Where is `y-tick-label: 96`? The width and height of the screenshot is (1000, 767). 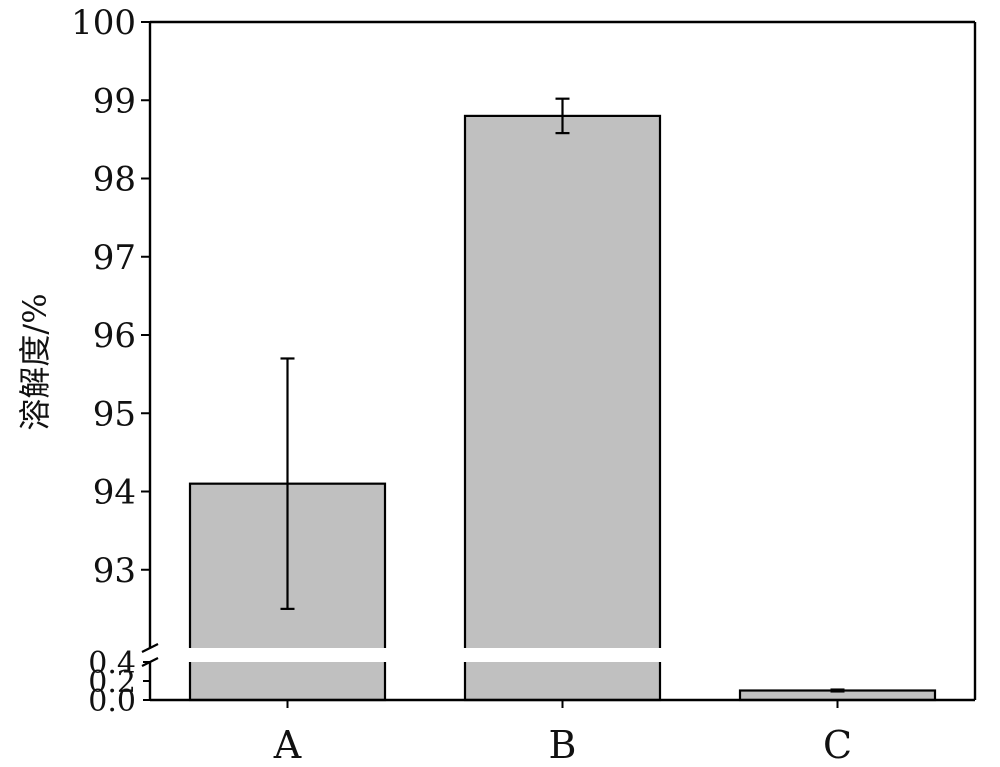 y-tick-label: 96 is located at coordinates (114, 336).